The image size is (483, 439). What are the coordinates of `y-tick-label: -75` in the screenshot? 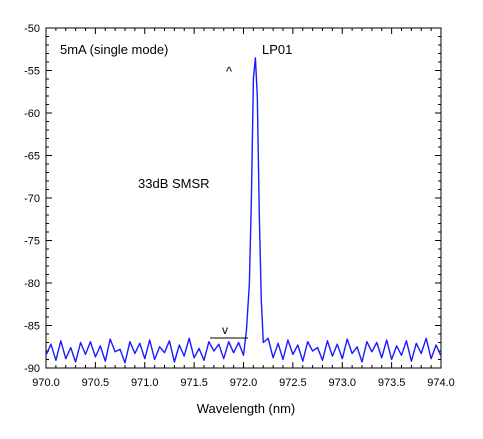 It's located at (32, 242).